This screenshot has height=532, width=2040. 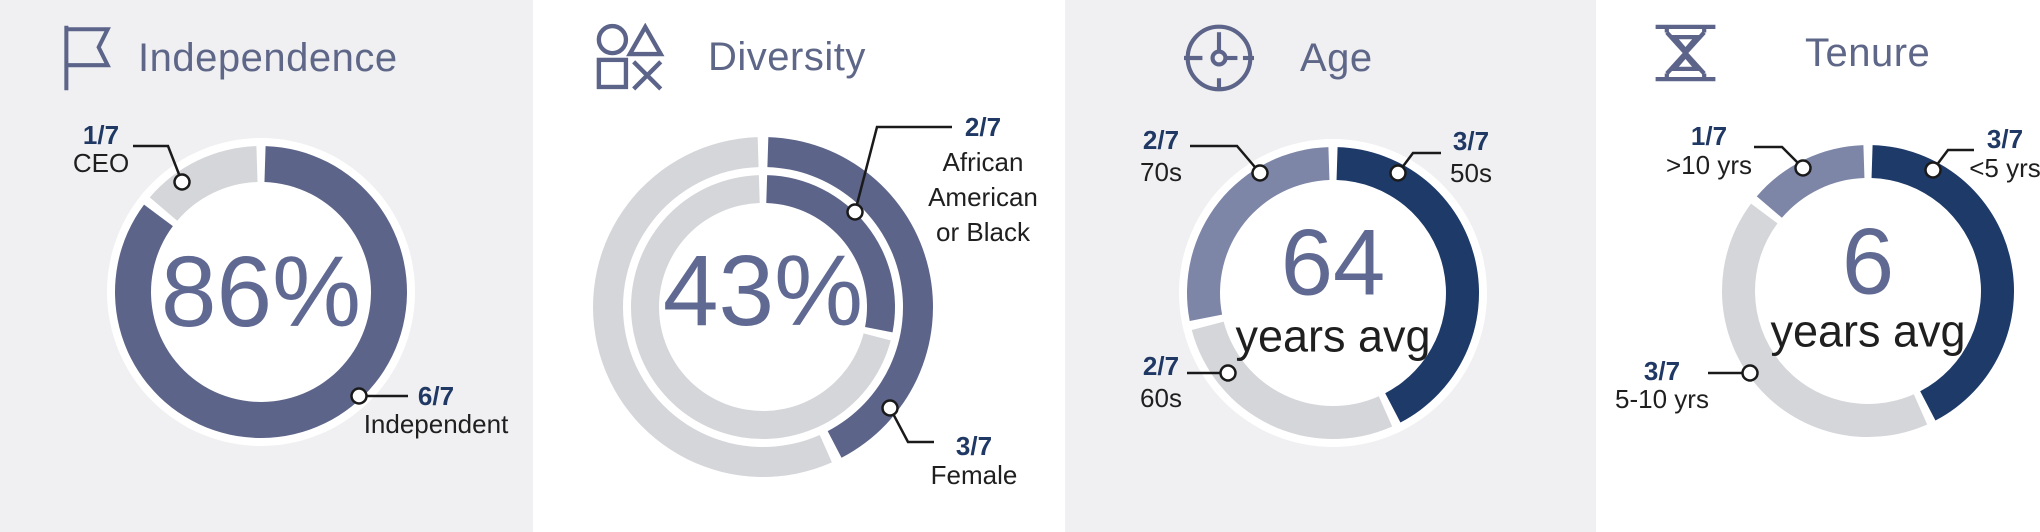 I want to click on independence-callout-marker-ceo, so click(x=182, y=182).